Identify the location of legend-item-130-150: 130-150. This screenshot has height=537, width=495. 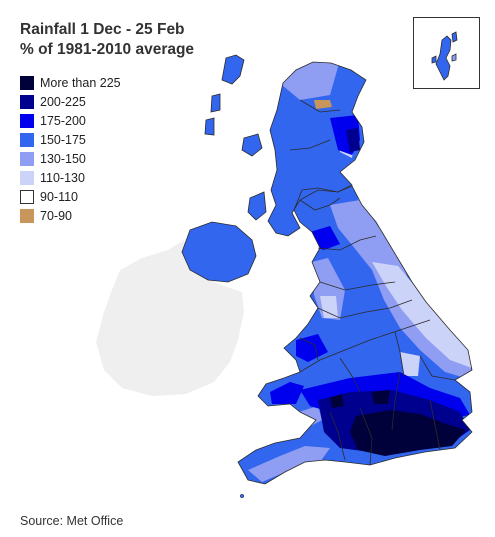
(70, 158).